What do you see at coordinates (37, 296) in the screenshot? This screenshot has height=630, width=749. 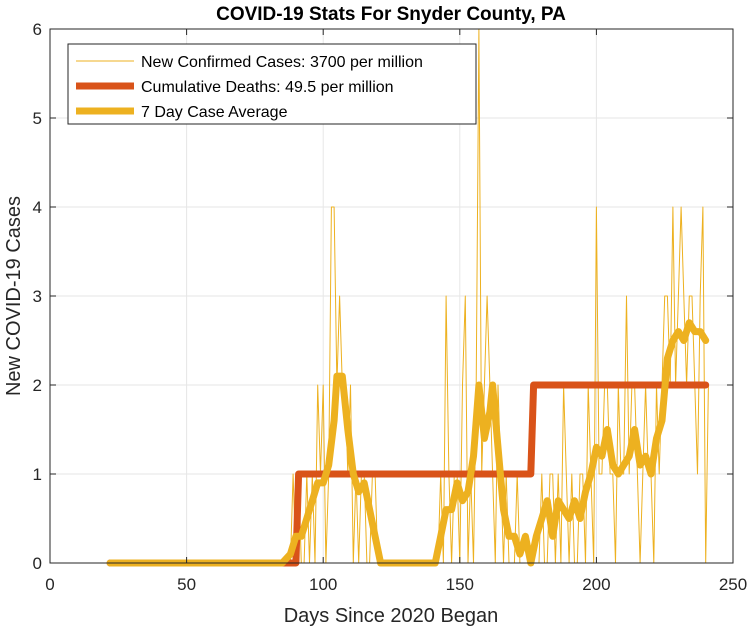 I see `y-tick-label: 3` at bounding box center [37, 296].